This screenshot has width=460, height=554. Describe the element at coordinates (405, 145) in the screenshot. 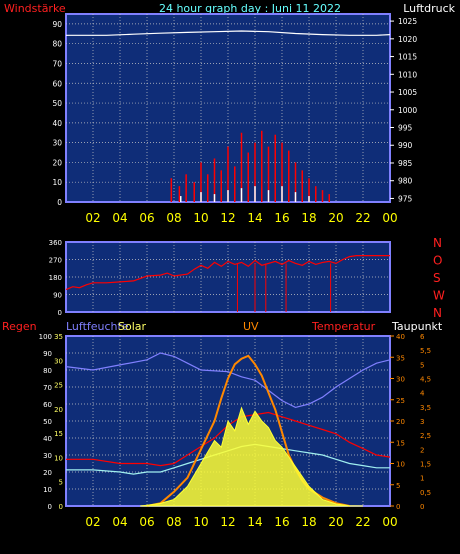

I see `pressure-tick-label: 990` at that location.